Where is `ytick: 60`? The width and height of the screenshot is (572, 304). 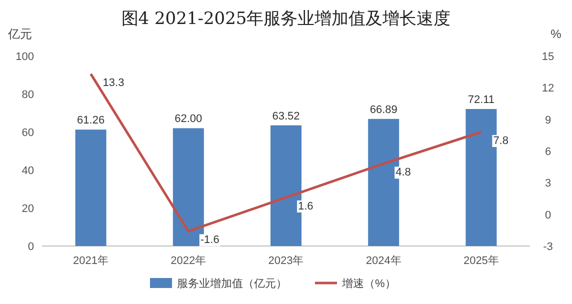 ytick: 60 is located at coordinates (28, 133).